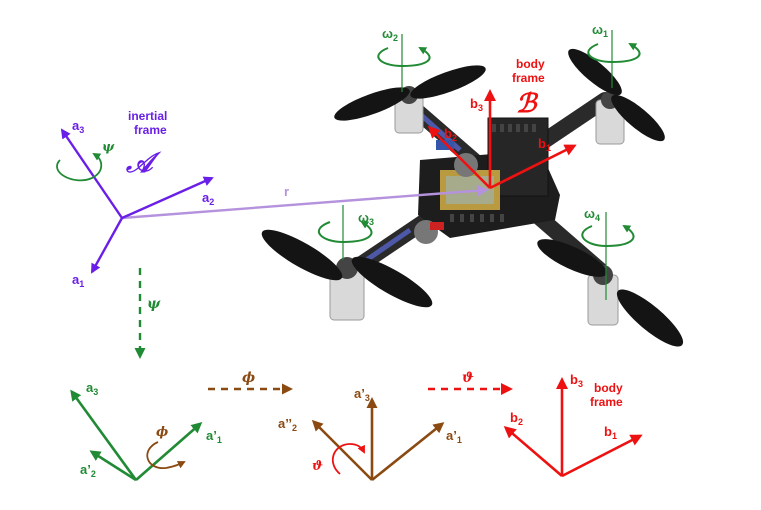  Describe the element at coordinates (150, 130) in the screenshot. I see `inertial-frame-label-line2: frame` at that location.